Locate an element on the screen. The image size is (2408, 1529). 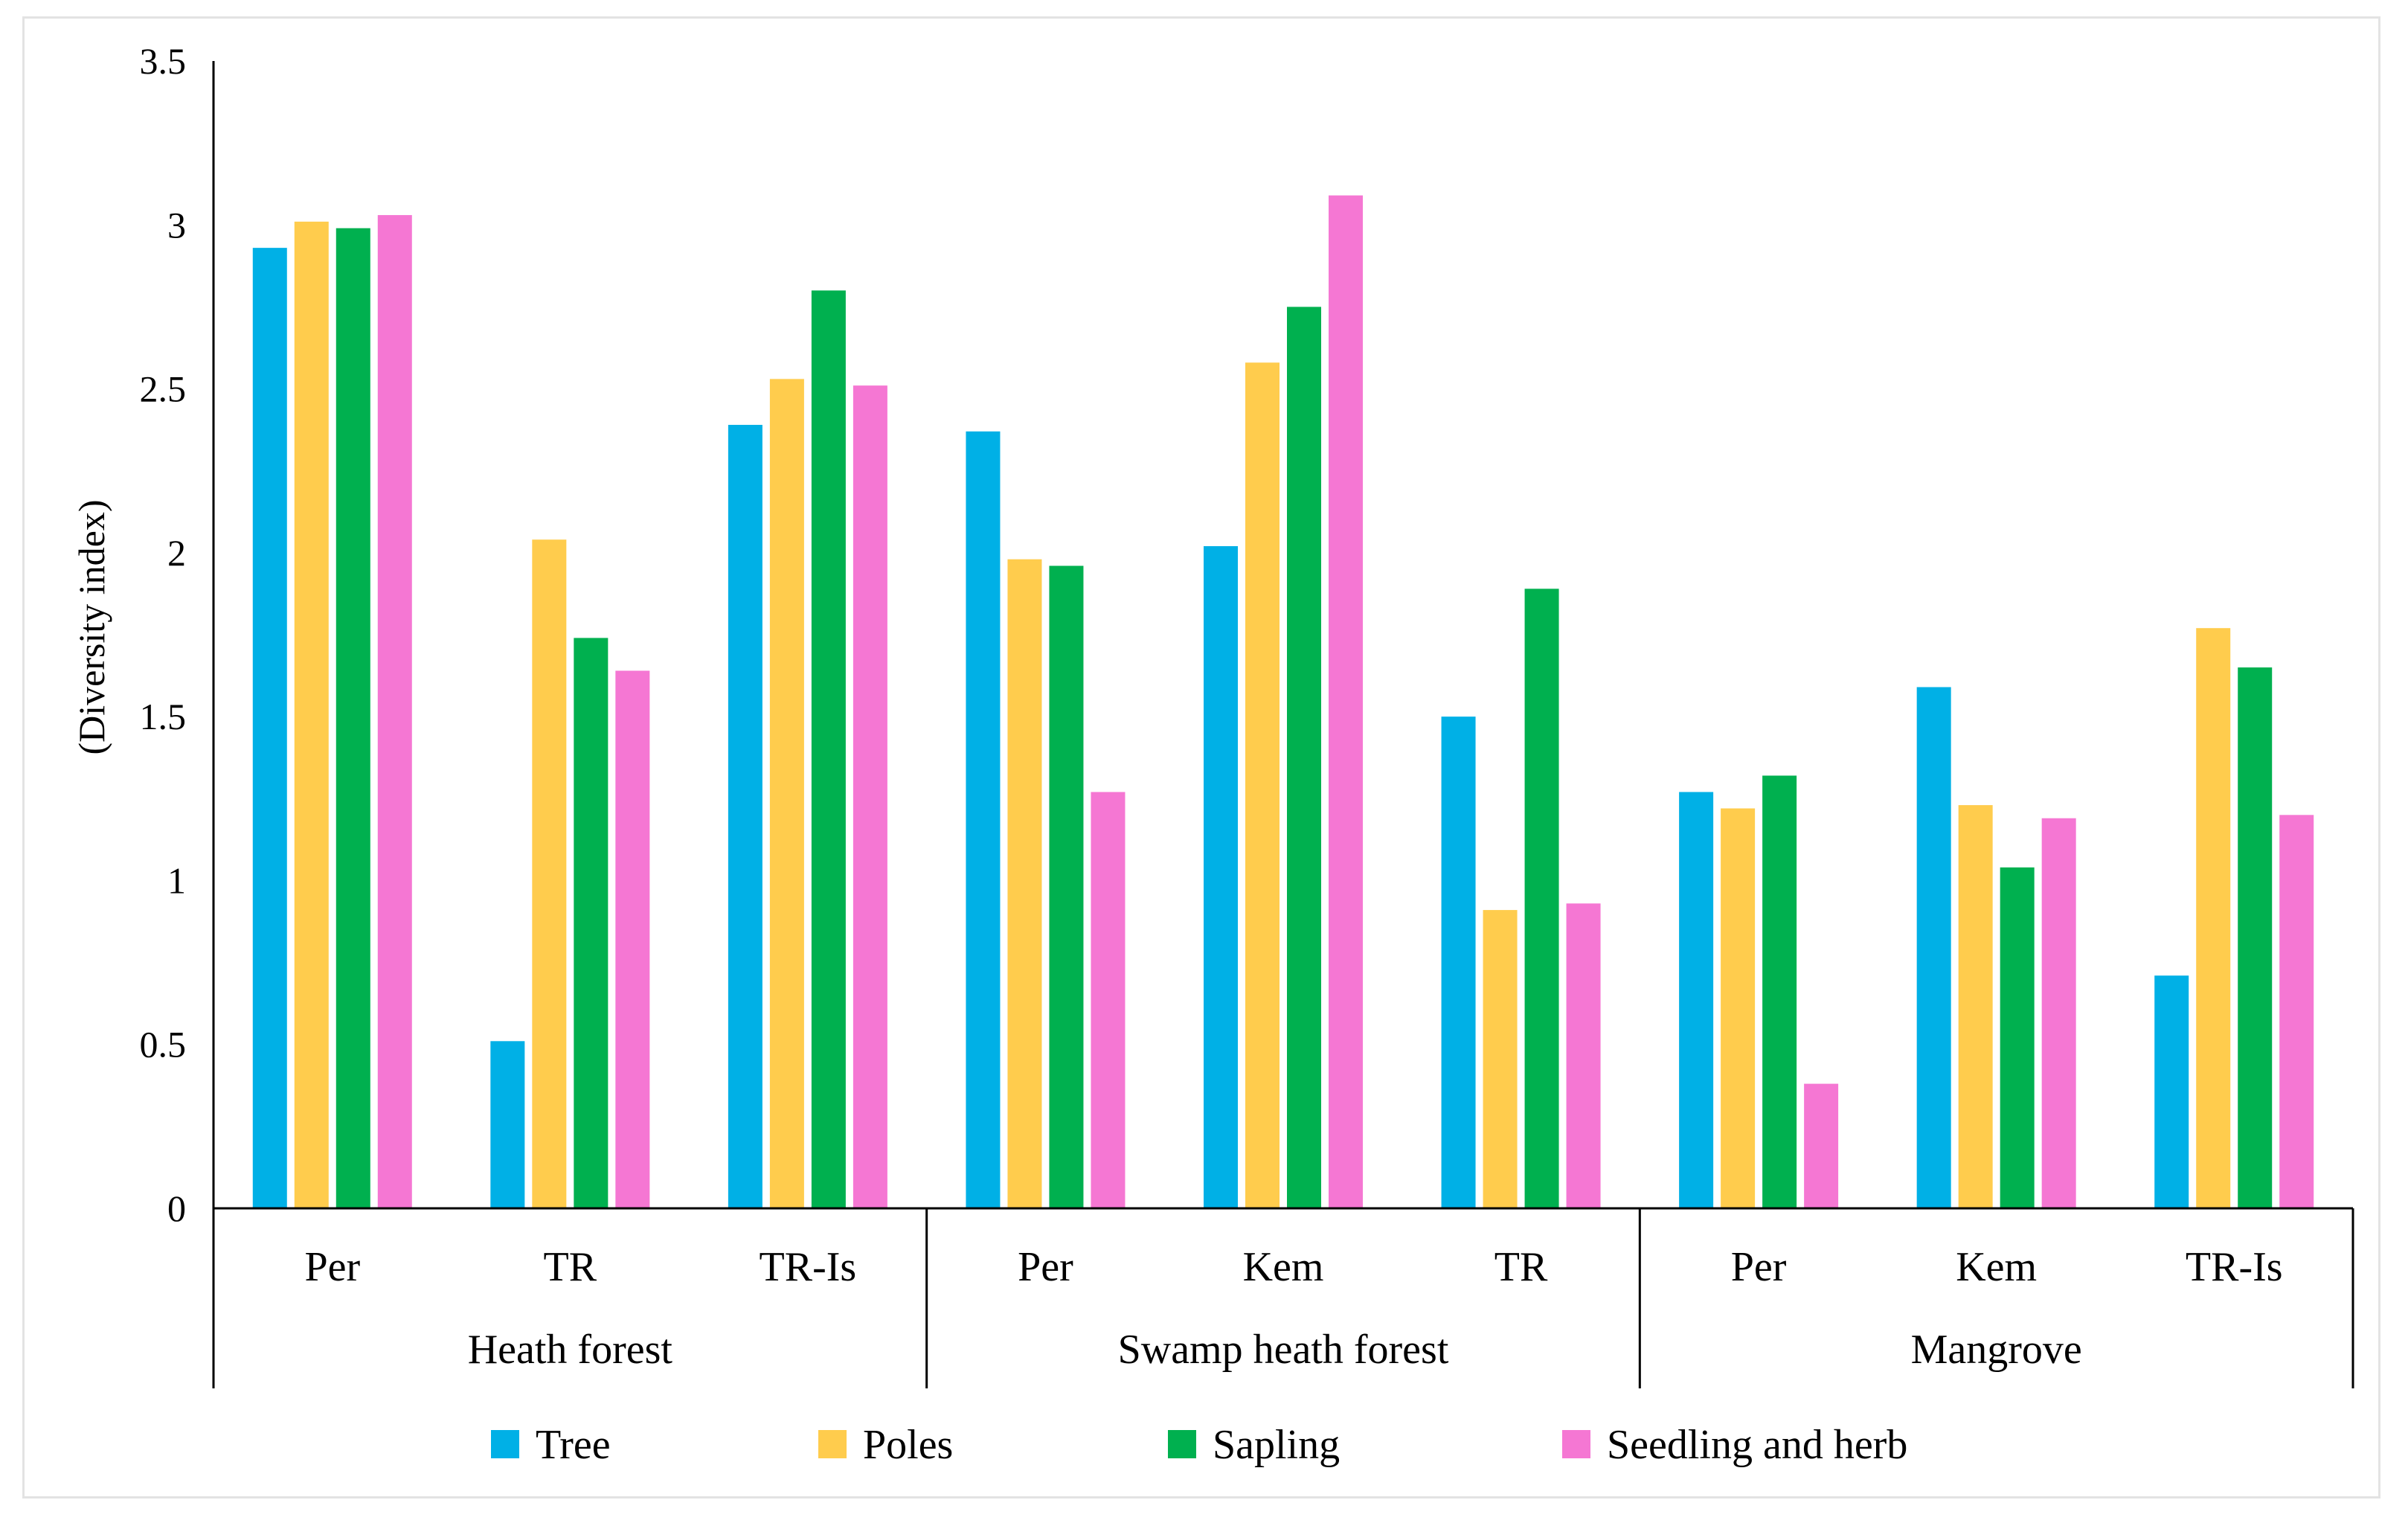
y-tick-label: 0 is located at coordinates (176, 1208).